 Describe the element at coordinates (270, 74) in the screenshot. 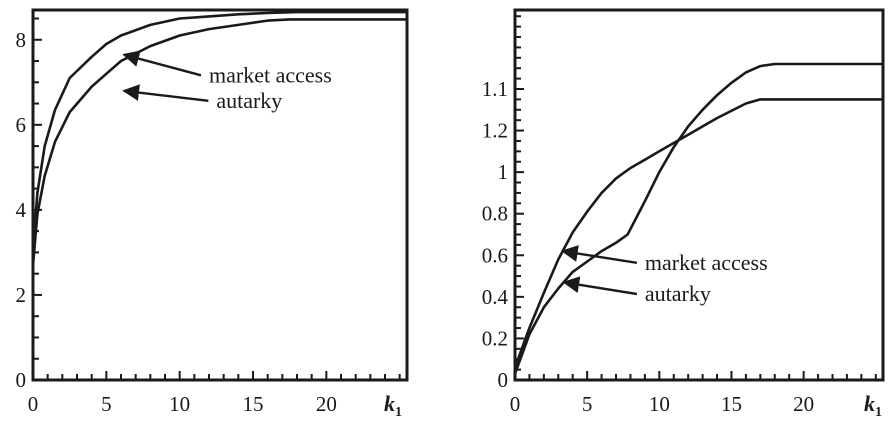

I see `left-chart-annotation-market-access: market access` at that location.